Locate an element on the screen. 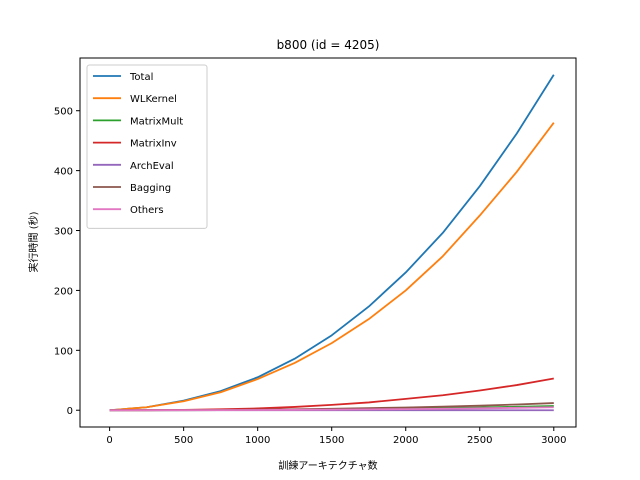 Image resolution: width=640 pixels, height=480 pixels. x-tick-label: 1500 is located at coordinates (331, 440).